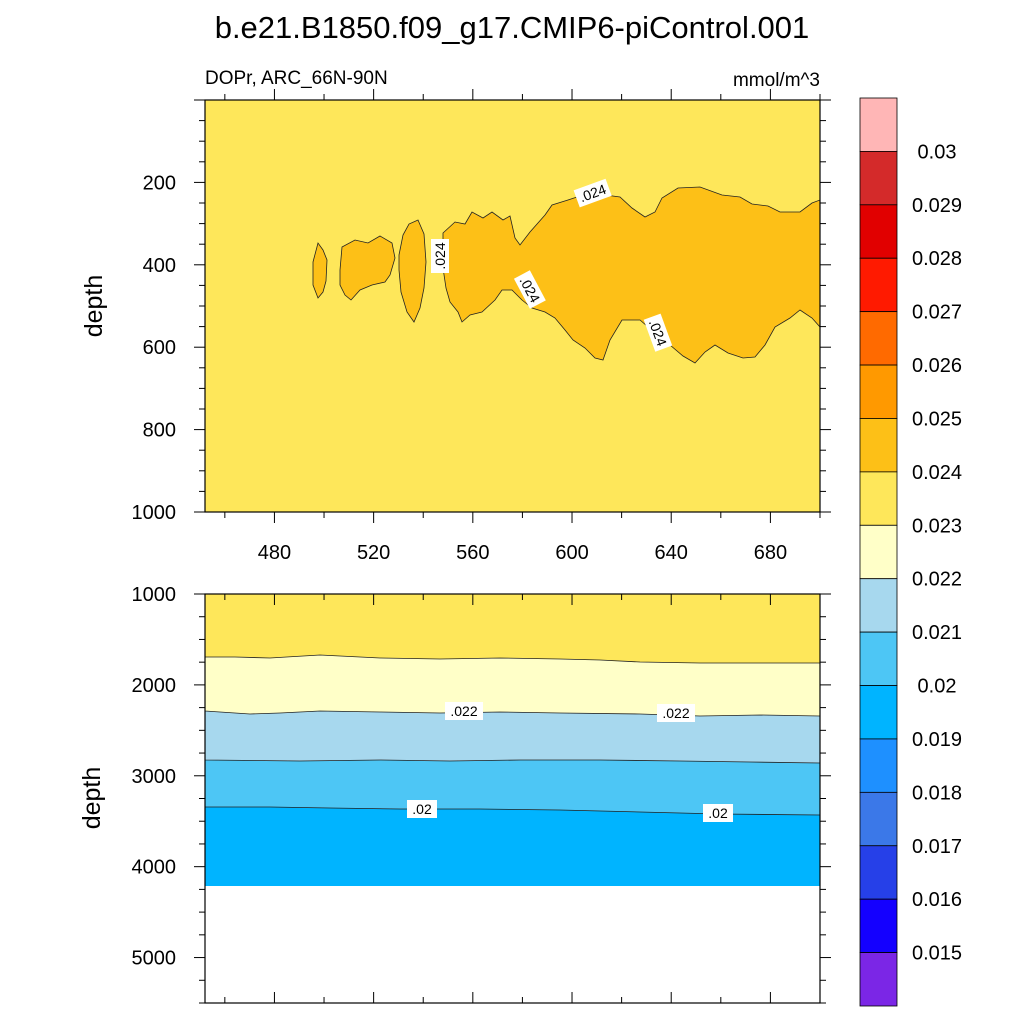 The width and height of the screenshot is (1024, 1024). What do you see at coordinates (937, 259) in the screenshot?
I see `colorbar-label: 0.028` at bounding box center [937, 259].